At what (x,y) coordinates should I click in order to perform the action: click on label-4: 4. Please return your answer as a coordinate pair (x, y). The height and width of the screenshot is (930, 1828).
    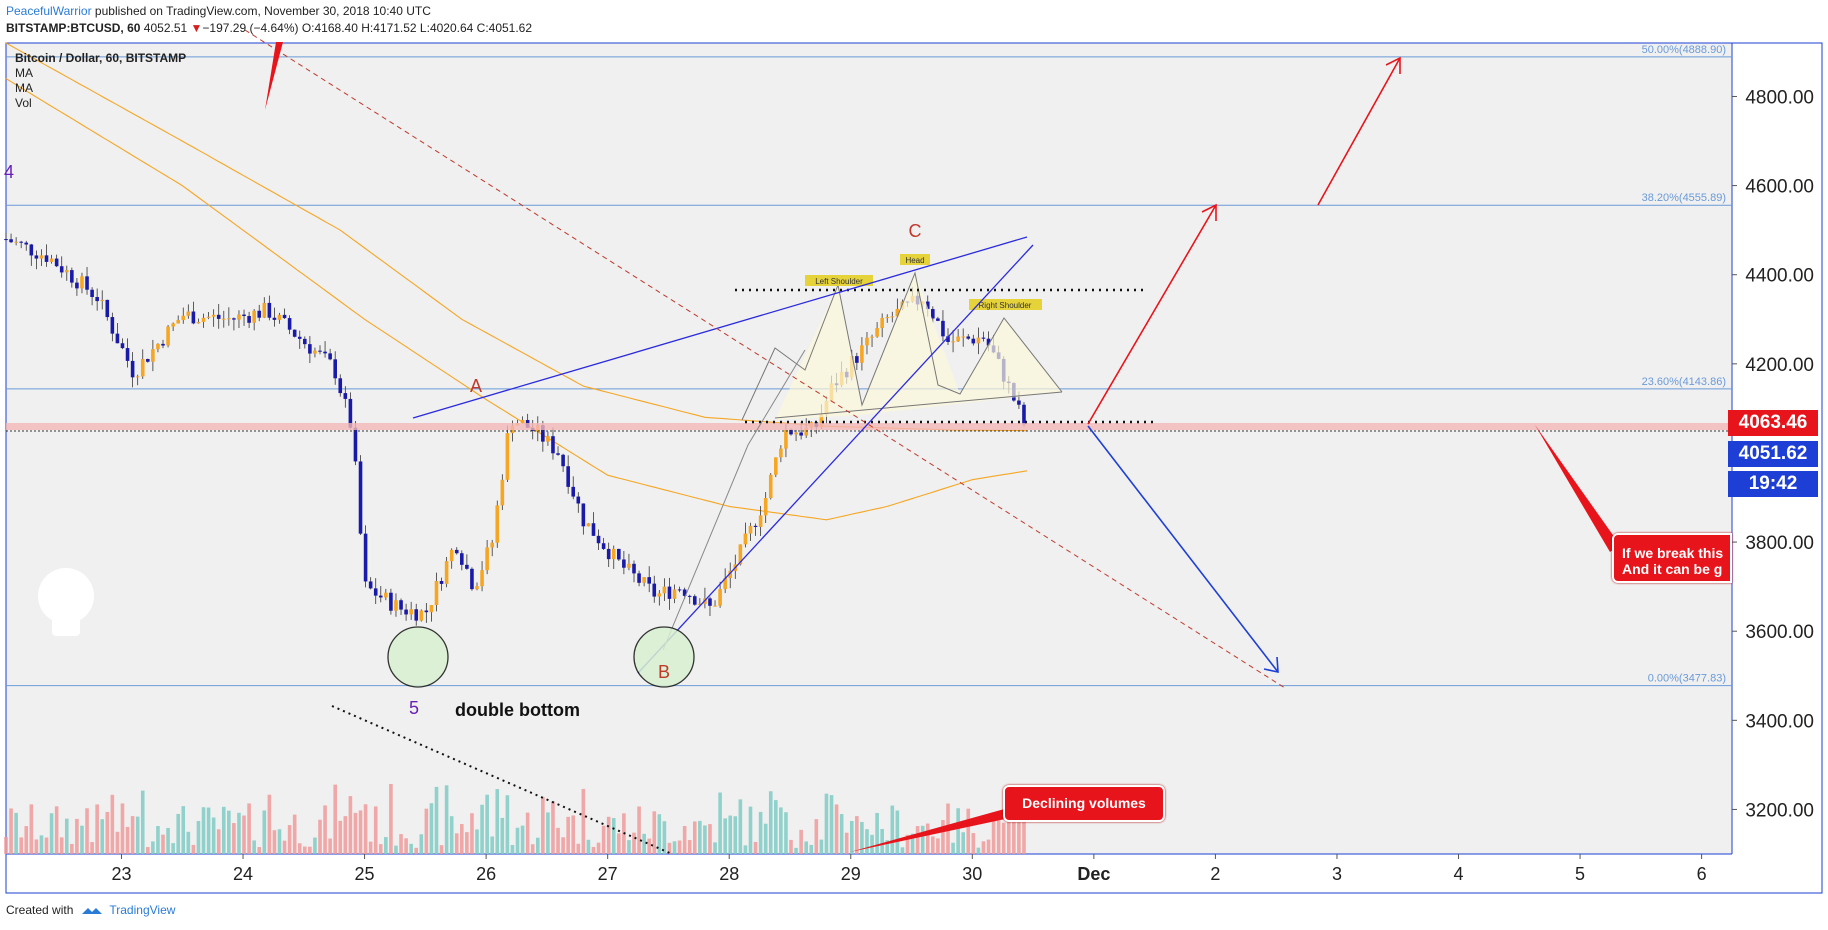
    Looking at the image, I should click on (9, 172).